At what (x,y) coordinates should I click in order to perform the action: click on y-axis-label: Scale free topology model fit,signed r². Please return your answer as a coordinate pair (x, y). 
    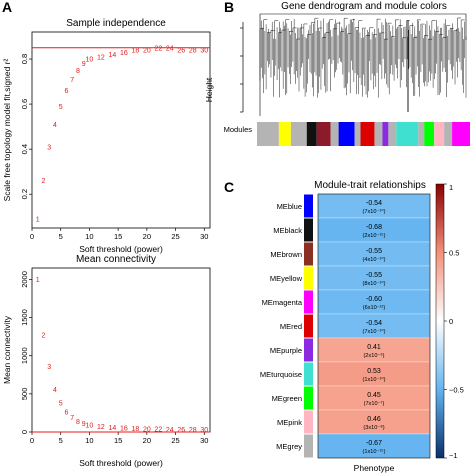
    Looking at the image, I should click on (7, 129).